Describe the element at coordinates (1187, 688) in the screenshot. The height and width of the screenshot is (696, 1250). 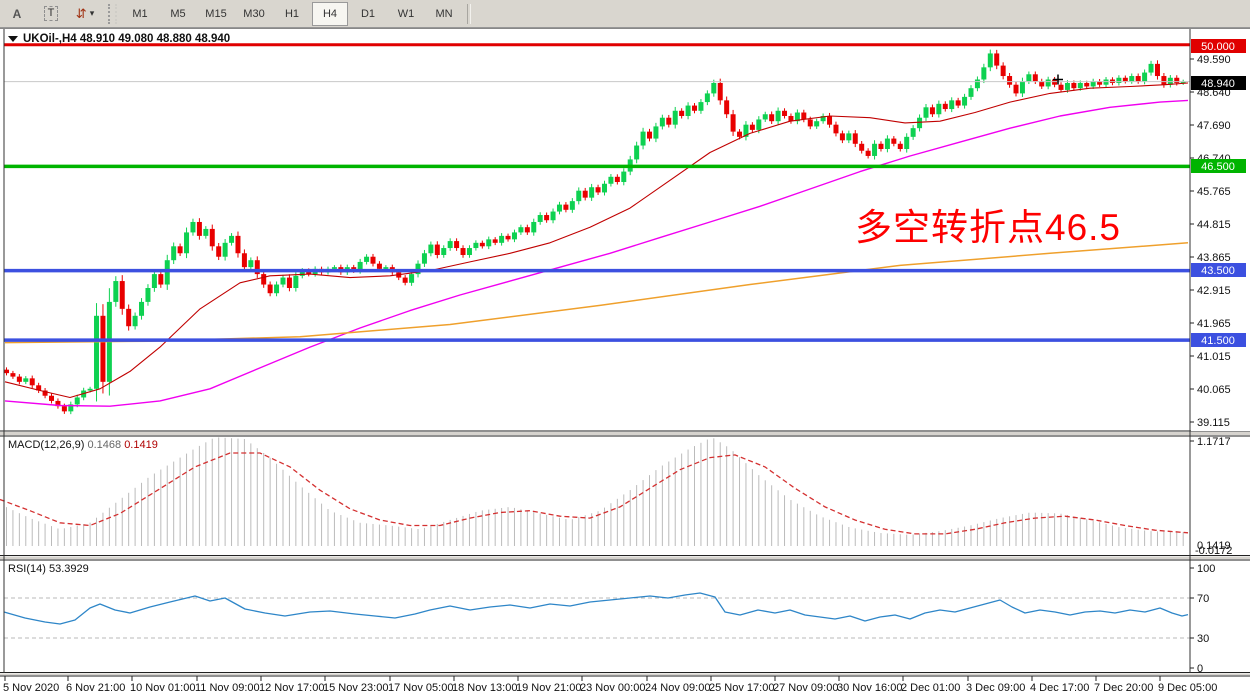
I see `time-tick-label: 9 Dec 05:00` at that location.